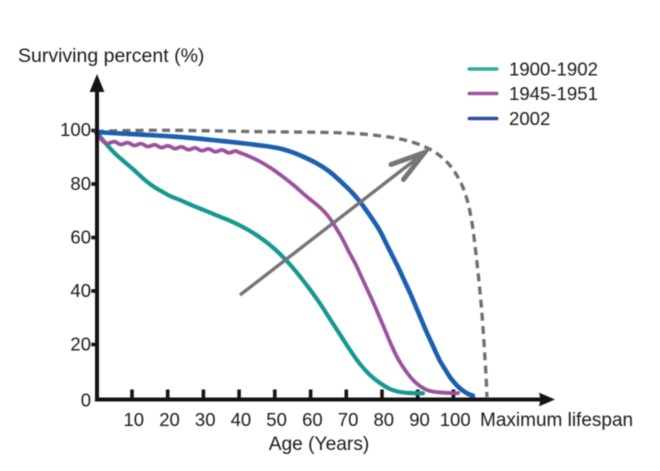 The width and height of the screenshot is (660, 471). What do you see at coordinates (319, 444) in the screenshot?
I see `svg-text: Age (Years)` at bounding box center [319, 444].